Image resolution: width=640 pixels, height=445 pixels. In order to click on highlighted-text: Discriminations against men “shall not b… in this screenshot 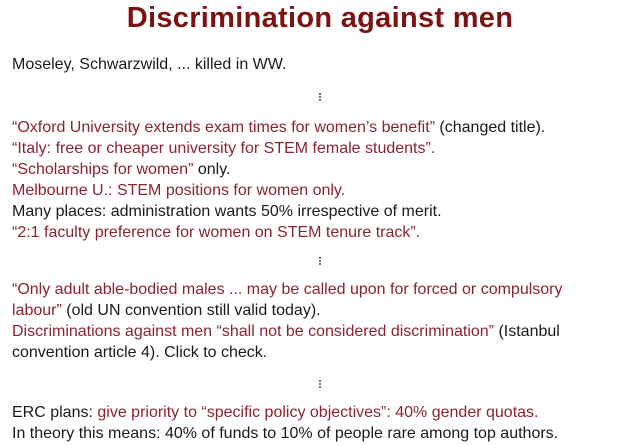, I will do `click(253, 331)`.